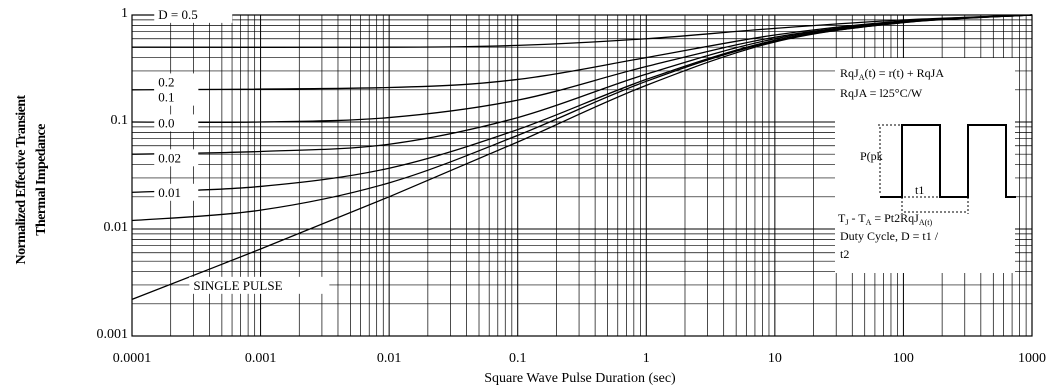  Describe the element at coordinates (242, 149) in the screenshot. I see `series-labels: D = 0.5 0.20.1 0.0 0.02 0.01 SINGLE PULSE` at that location.